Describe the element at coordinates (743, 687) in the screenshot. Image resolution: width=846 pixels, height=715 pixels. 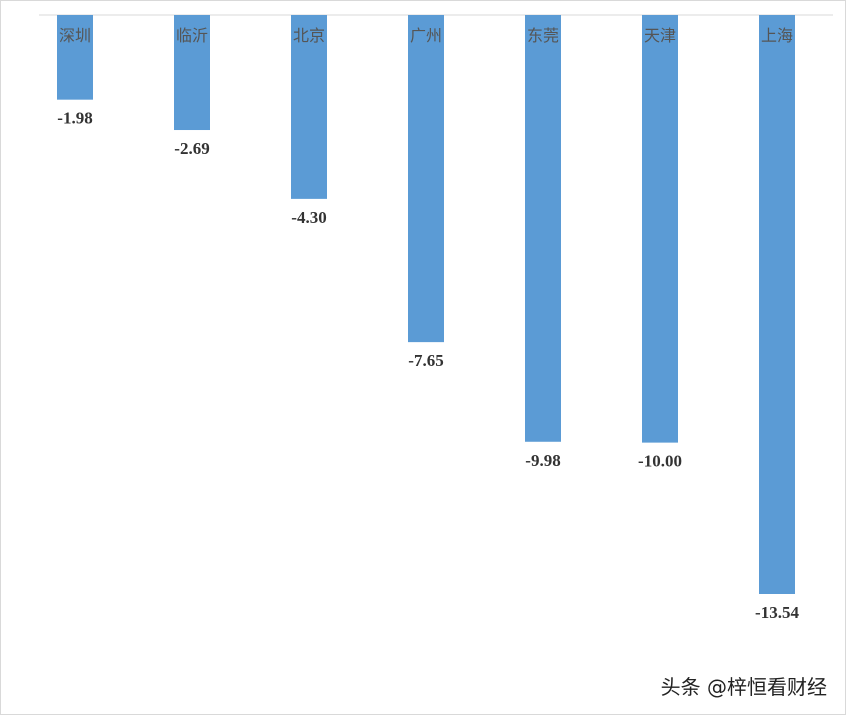
I see `watermark: 头条 @梓恒看财经` at that location.